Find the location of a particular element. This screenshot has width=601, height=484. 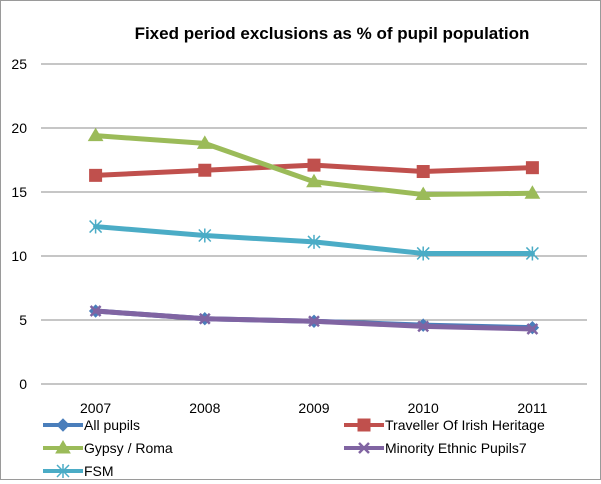

x-tick-label: 2010 is located at coordinates (423, 408).